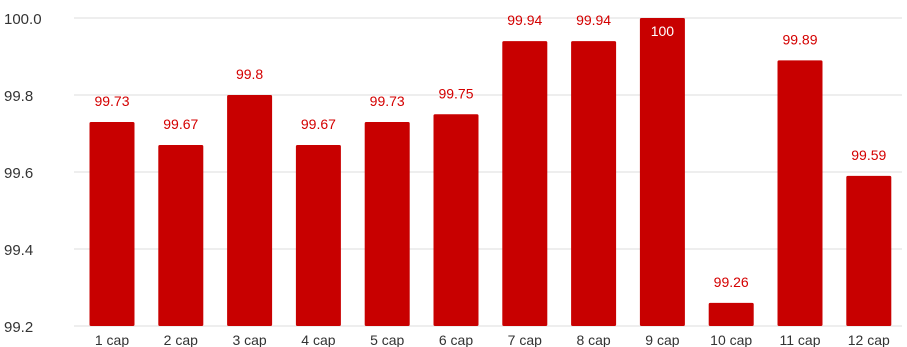 This screenshot has width=907, height=347. I want to click on bar-12-cap, so click(869, 250).